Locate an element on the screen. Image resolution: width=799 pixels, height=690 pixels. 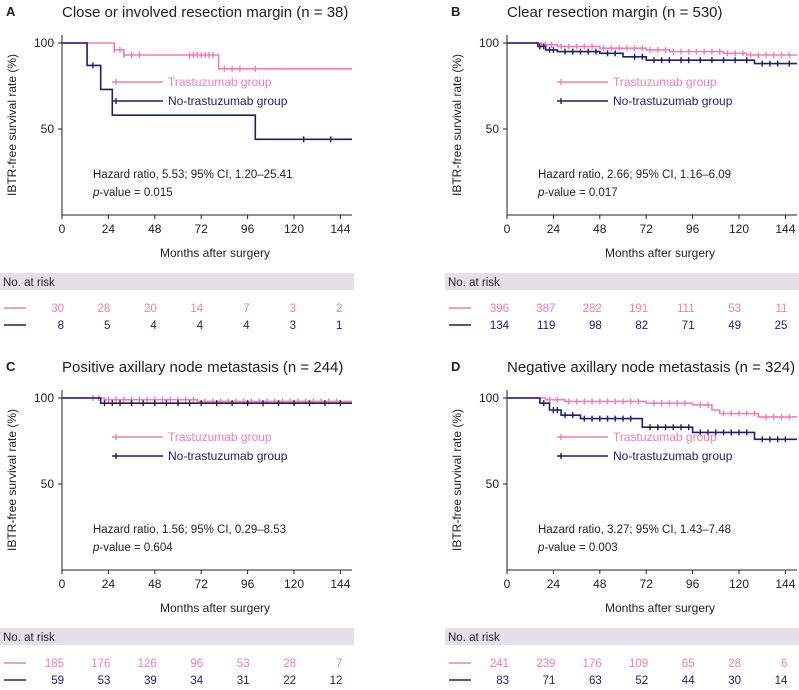
risk-count-treated: 6 is located at coordinates (784, 664).